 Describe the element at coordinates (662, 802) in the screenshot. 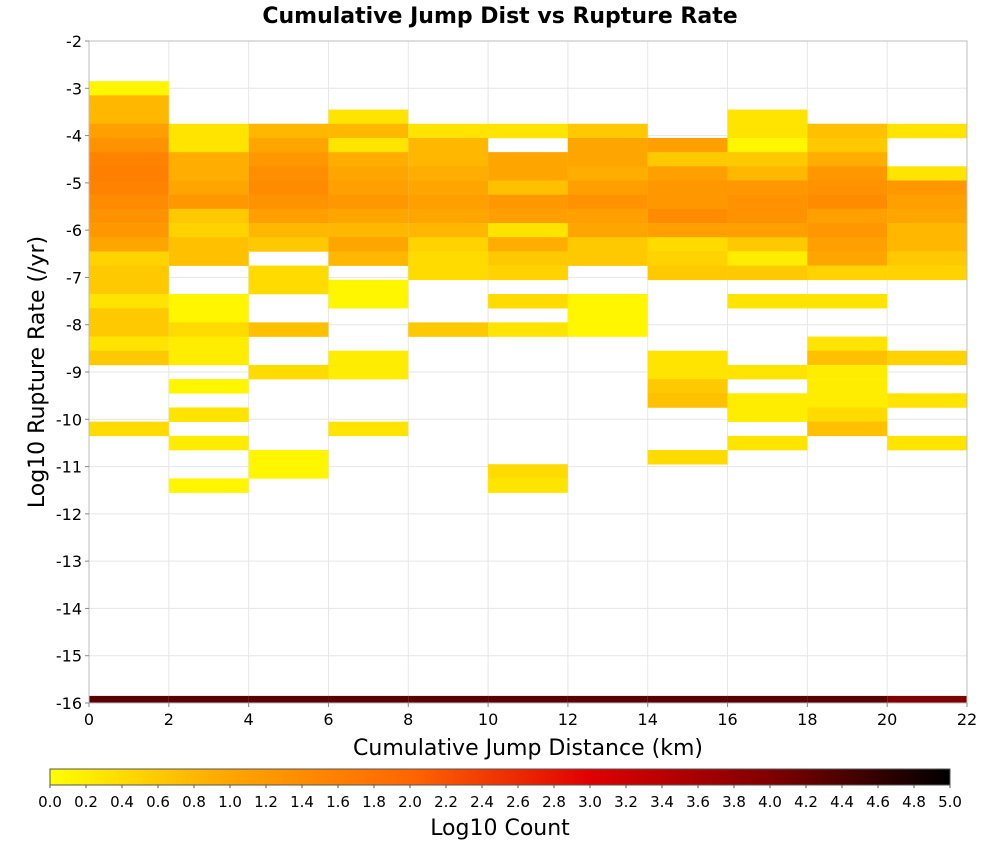

I see `colorbar-tick-label: 3.4` at that location.